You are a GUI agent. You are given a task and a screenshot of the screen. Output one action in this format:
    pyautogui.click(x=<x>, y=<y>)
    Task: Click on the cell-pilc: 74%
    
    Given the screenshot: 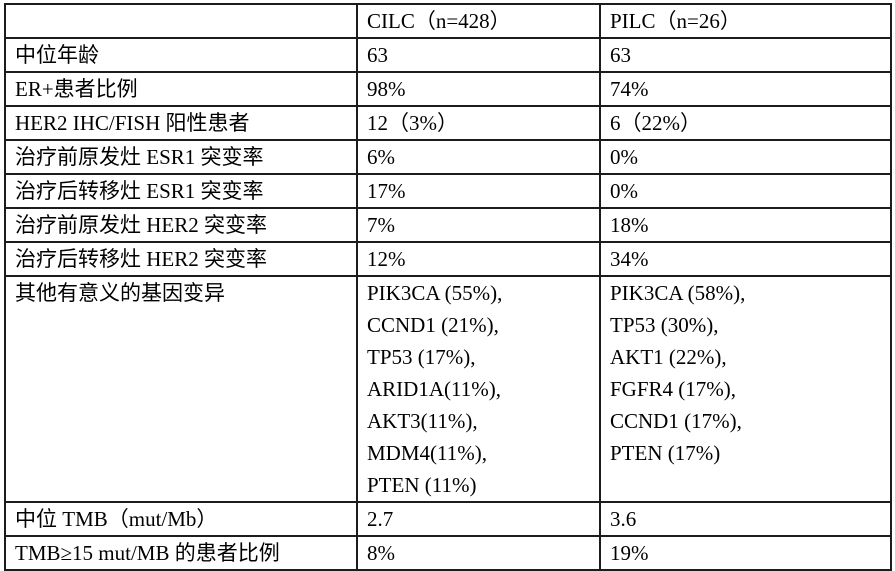 What is the action you would take?
    pyautogui.click(x=745, y=89)
    